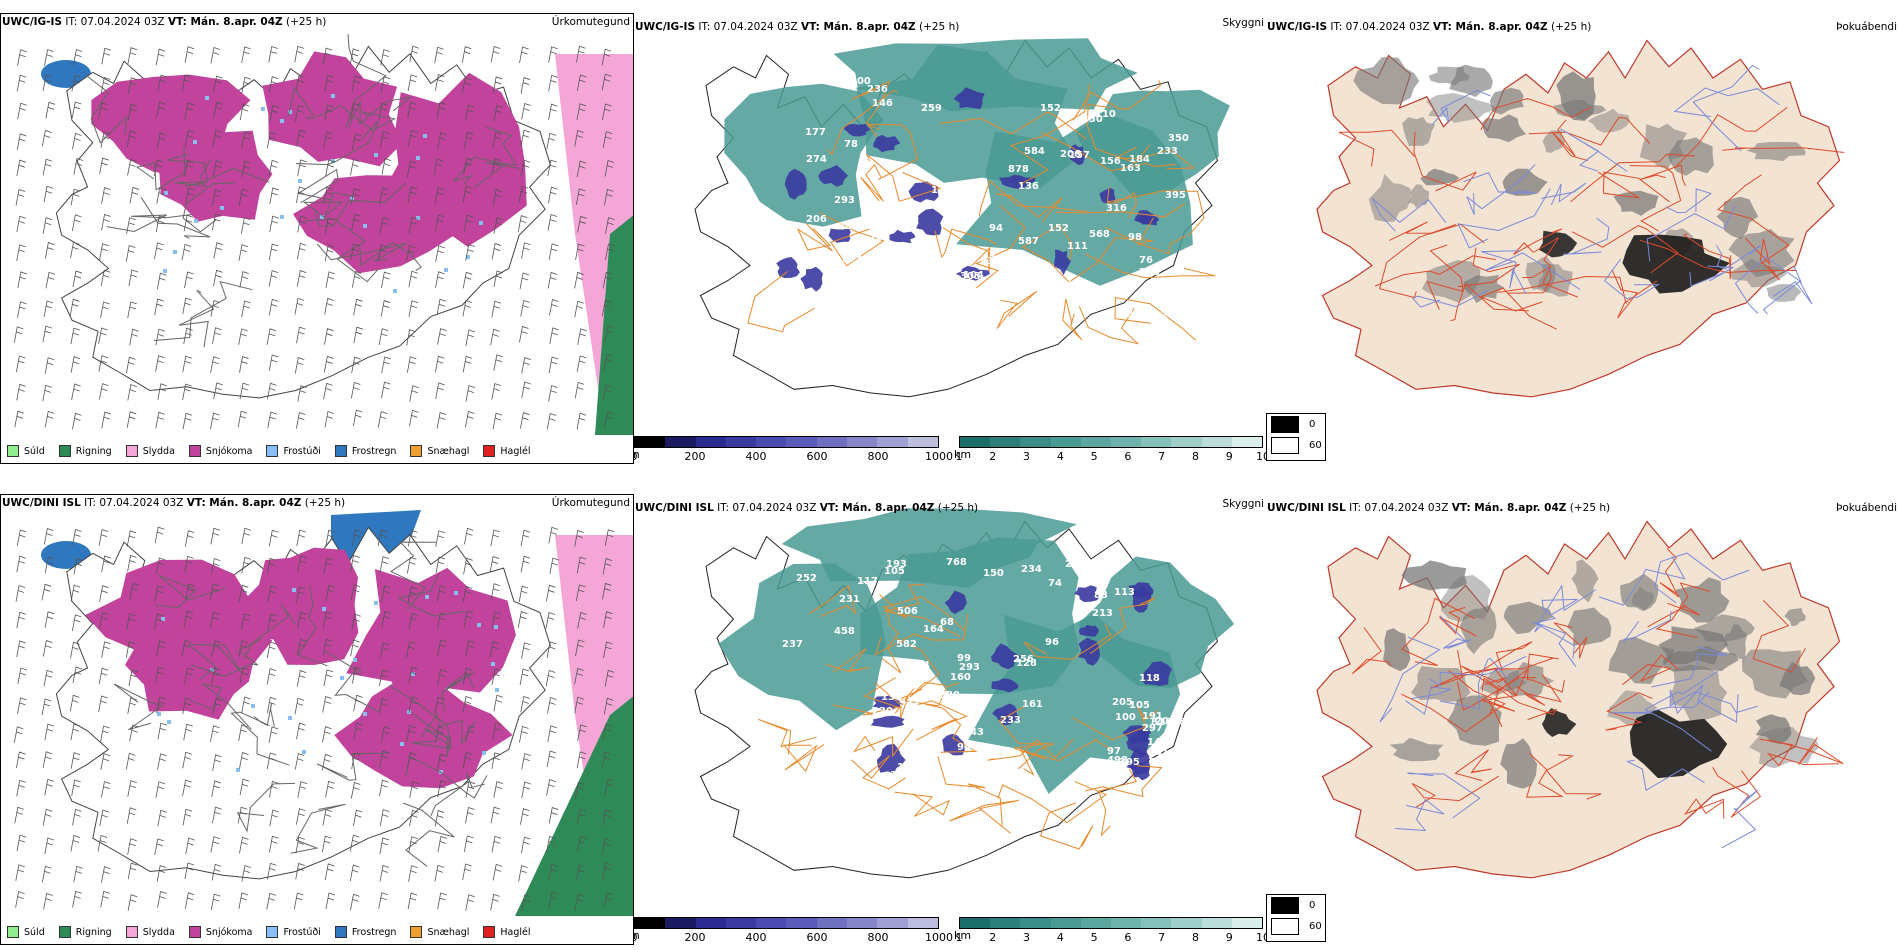 The image size is (1900, 950). What do you see at coordinates (66, 74) in the screenshot?
I see `freezing-rain-area` at bounding box center [66, 74].